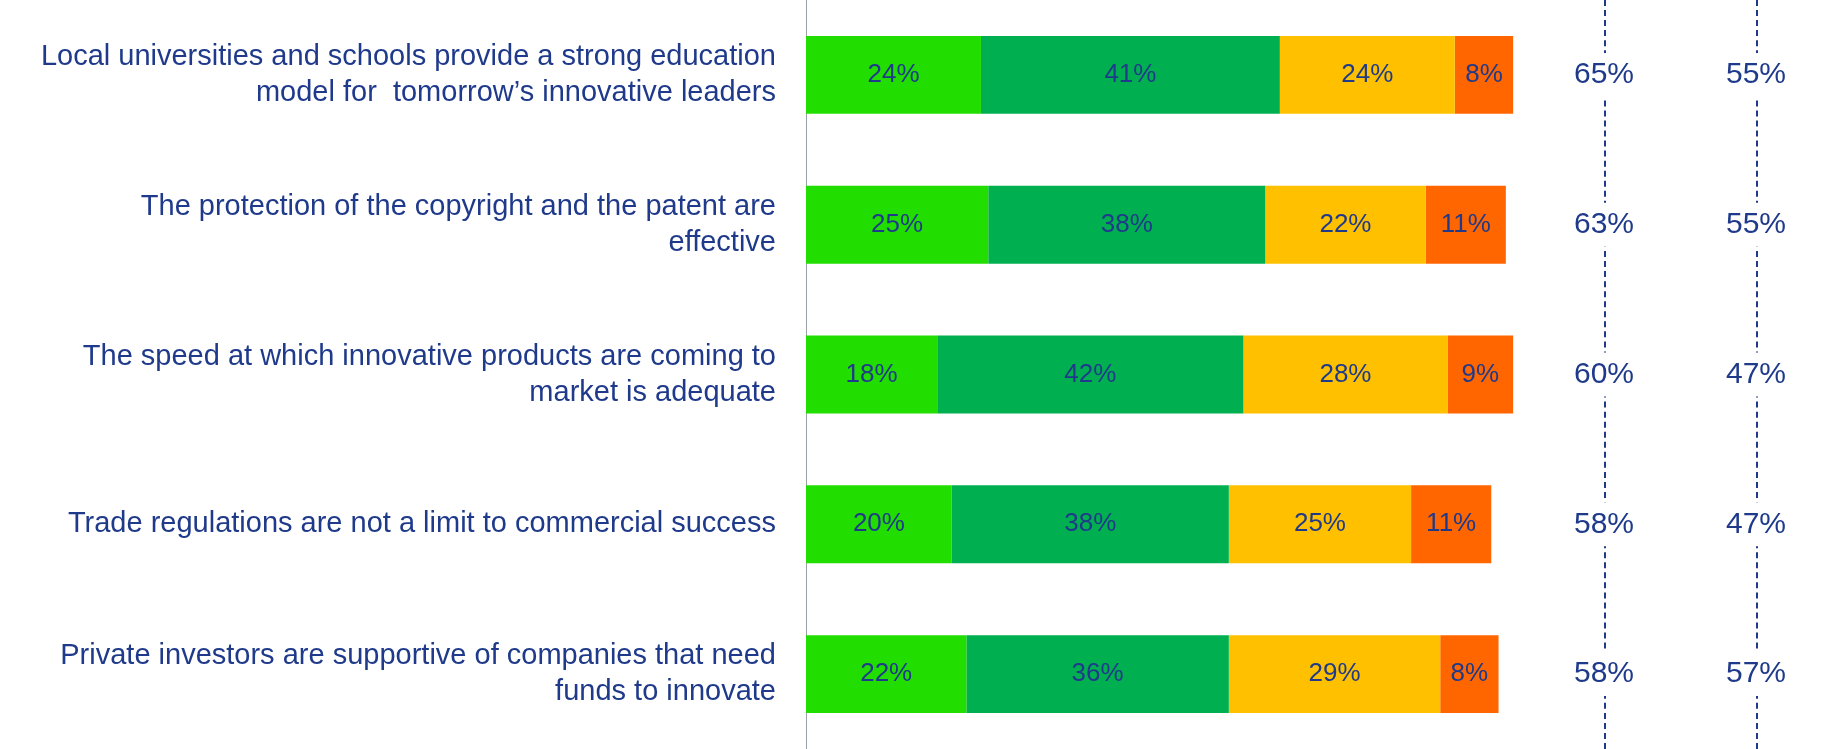 Image resolution: width=1823 pixels, height=749 pixels. Describe the element at coordinates (421, 522) in the screenshot. I see `y-tick-label: Trade regulations are not a limit to commercial success` at that location.